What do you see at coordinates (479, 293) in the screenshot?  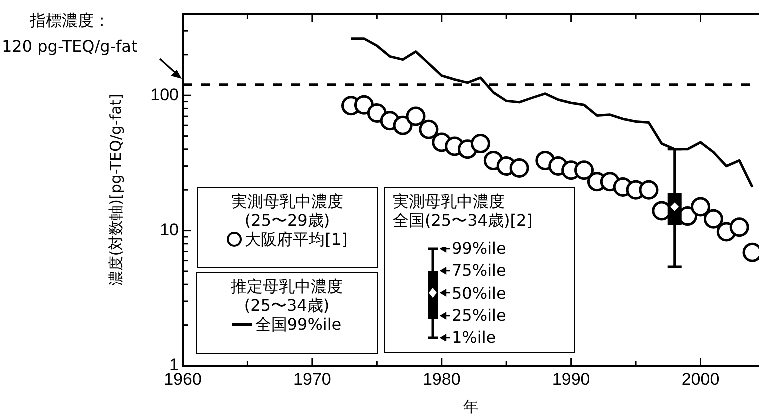 I see `annotation: 50%ile` at bounding box center [479, 293].